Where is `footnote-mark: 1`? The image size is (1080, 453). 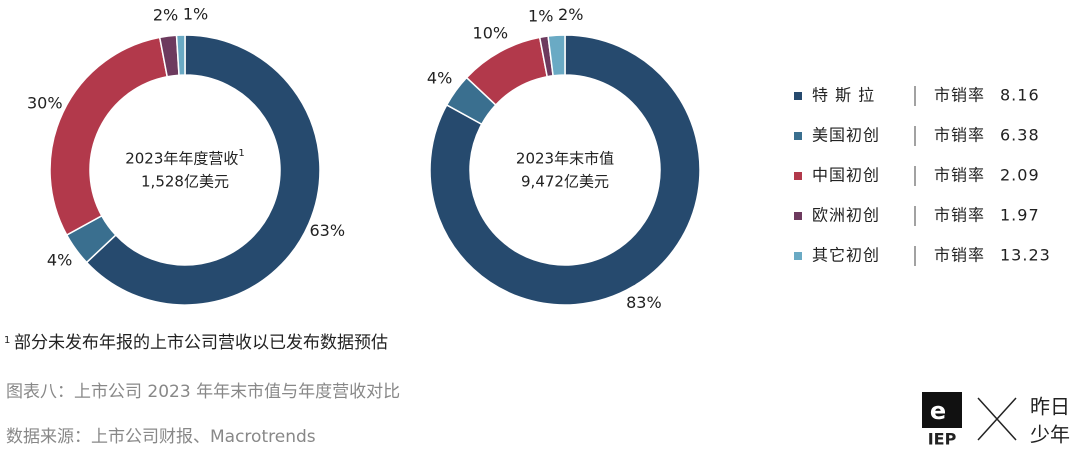
footnote-mark: 1 is located at coordinates (7, 340).